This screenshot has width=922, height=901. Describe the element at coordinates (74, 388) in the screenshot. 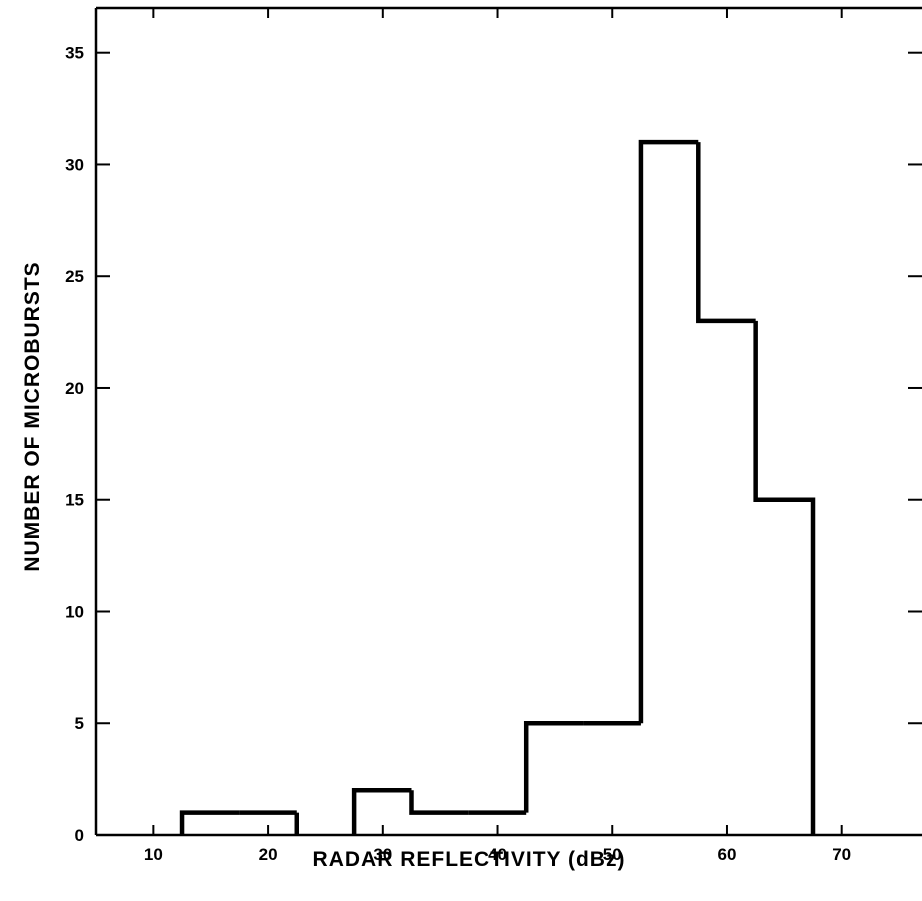

I see `y-tick-label: 20` at that location.